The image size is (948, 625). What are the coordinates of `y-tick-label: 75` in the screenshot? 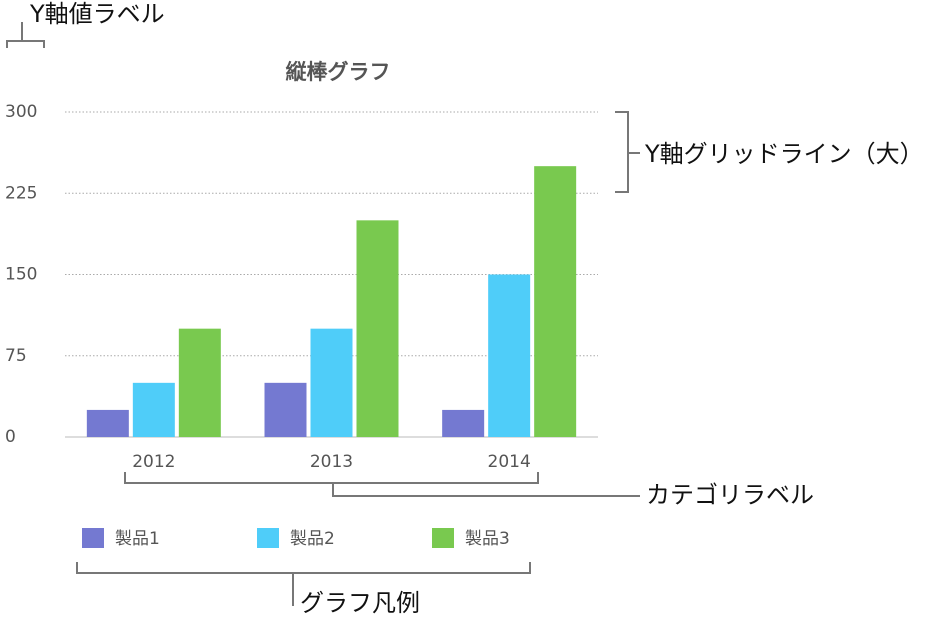 It's located at (16, 356).